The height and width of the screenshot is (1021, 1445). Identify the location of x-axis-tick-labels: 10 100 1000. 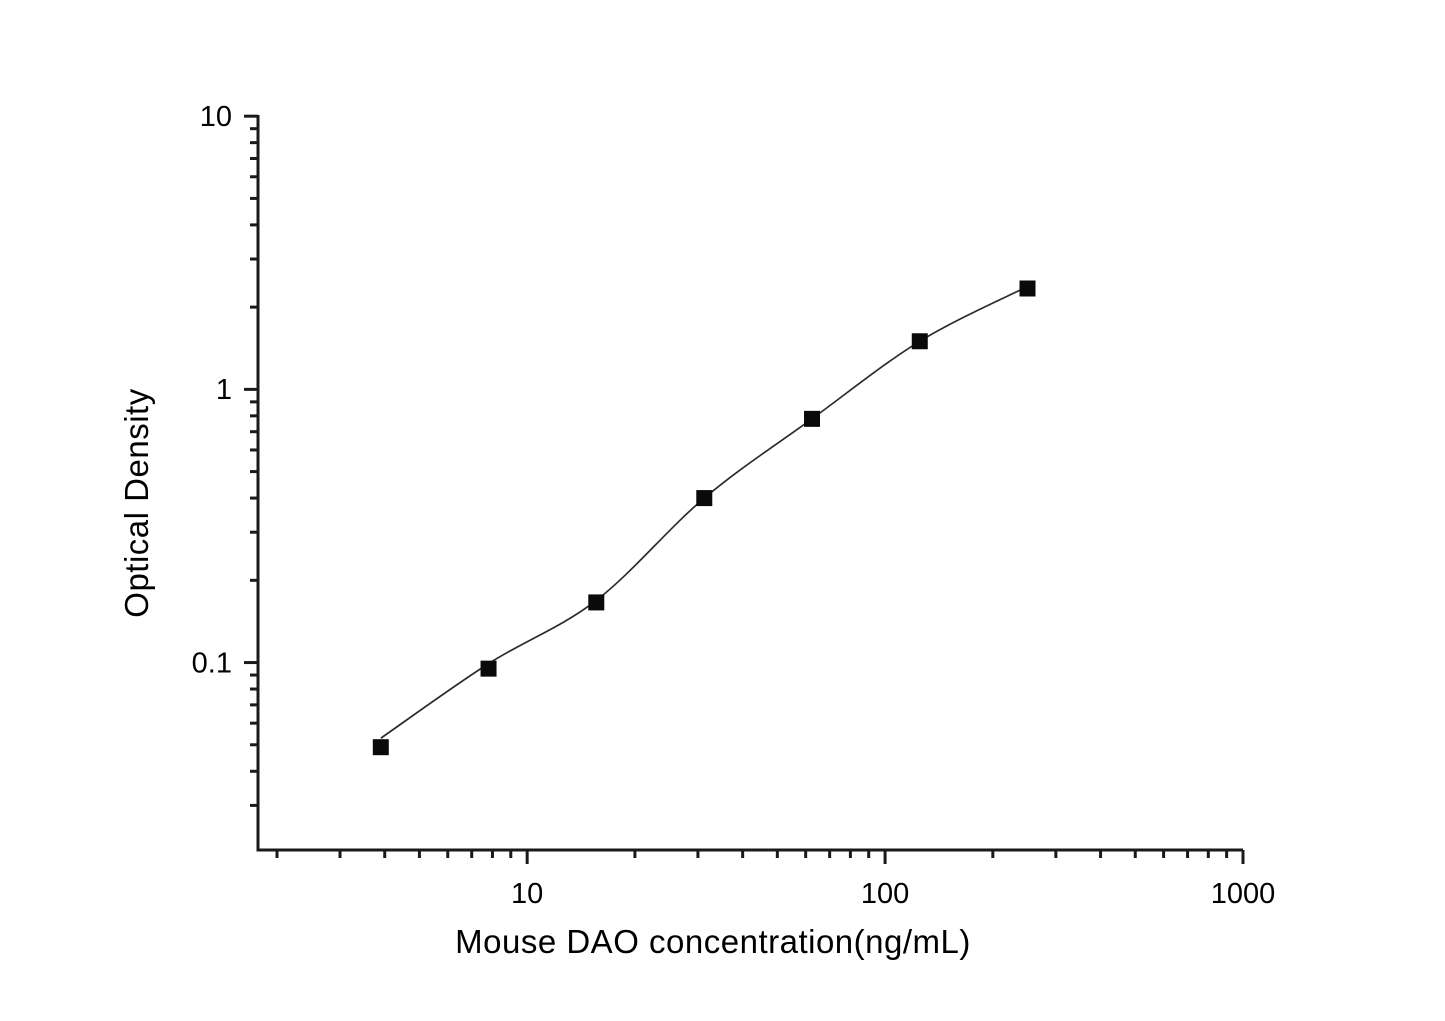
(893, 894).